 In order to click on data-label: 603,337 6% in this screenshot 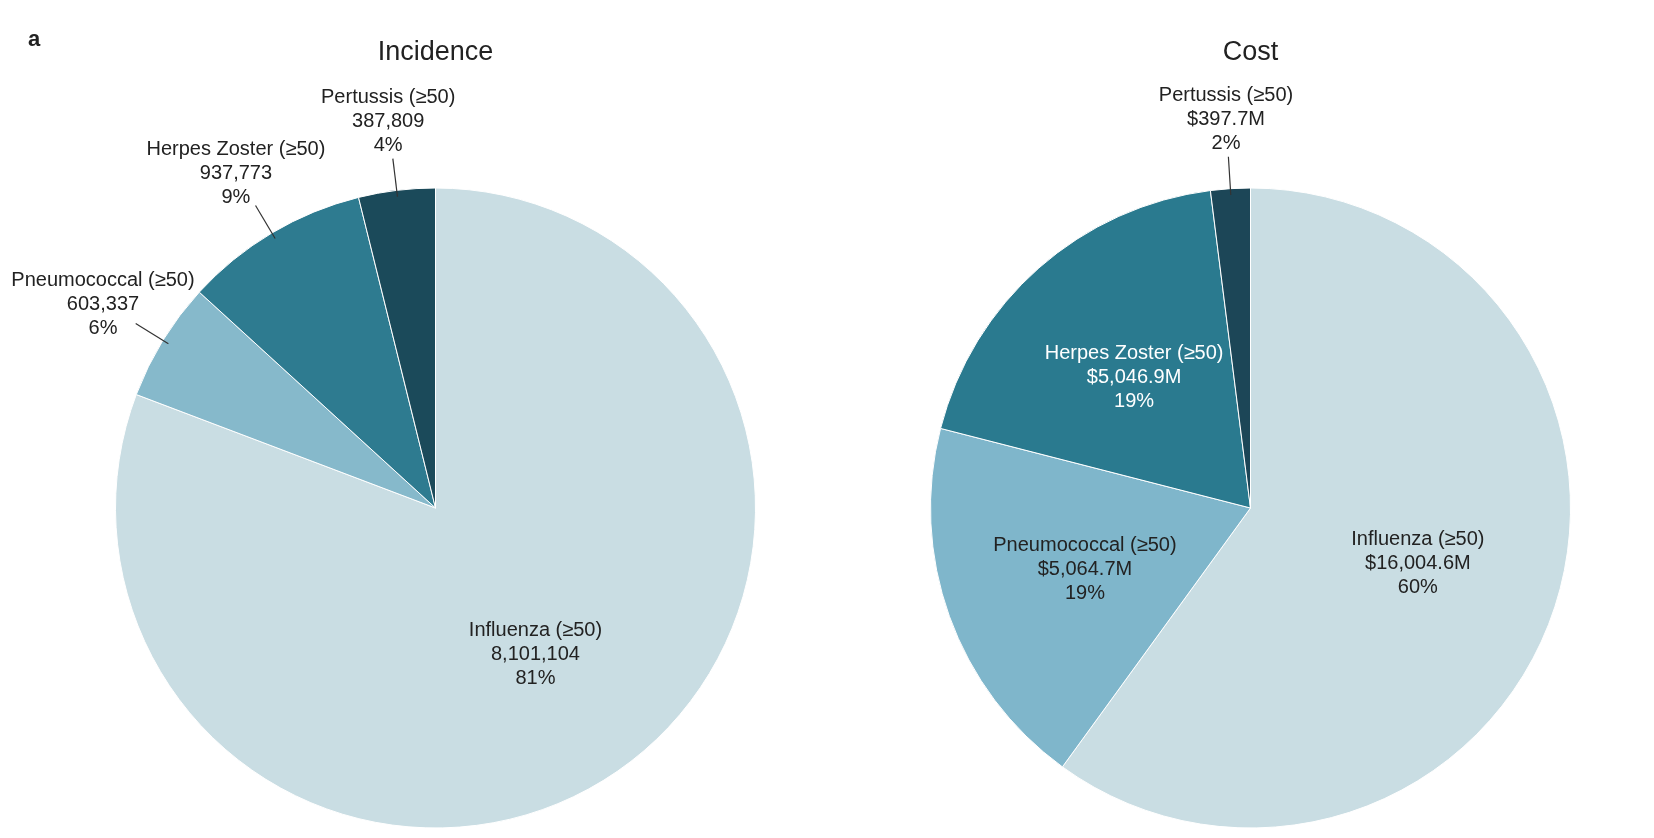, I will do `click(103, 315)`.